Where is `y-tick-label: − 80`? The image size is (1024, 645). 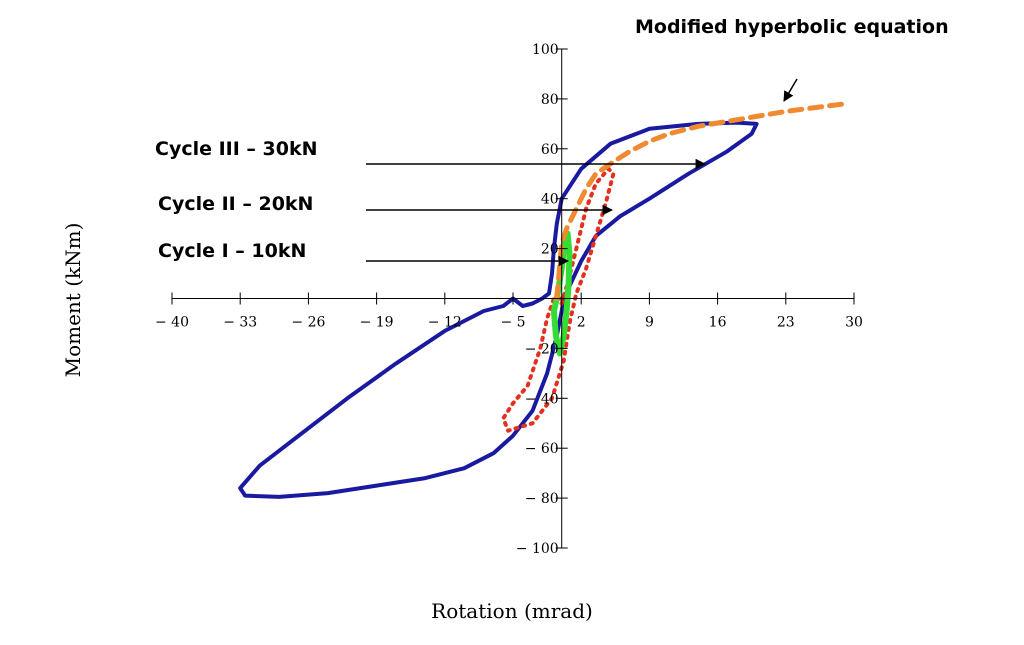
y-tick-label: − 80 is located at coordinates (542, 499).